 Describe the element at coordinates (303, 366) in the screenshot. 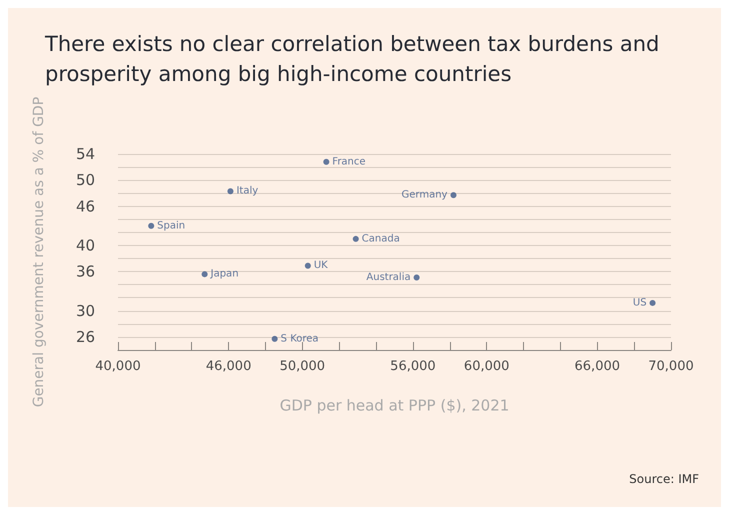

I see `x-tick-label: 50,000` at that location.